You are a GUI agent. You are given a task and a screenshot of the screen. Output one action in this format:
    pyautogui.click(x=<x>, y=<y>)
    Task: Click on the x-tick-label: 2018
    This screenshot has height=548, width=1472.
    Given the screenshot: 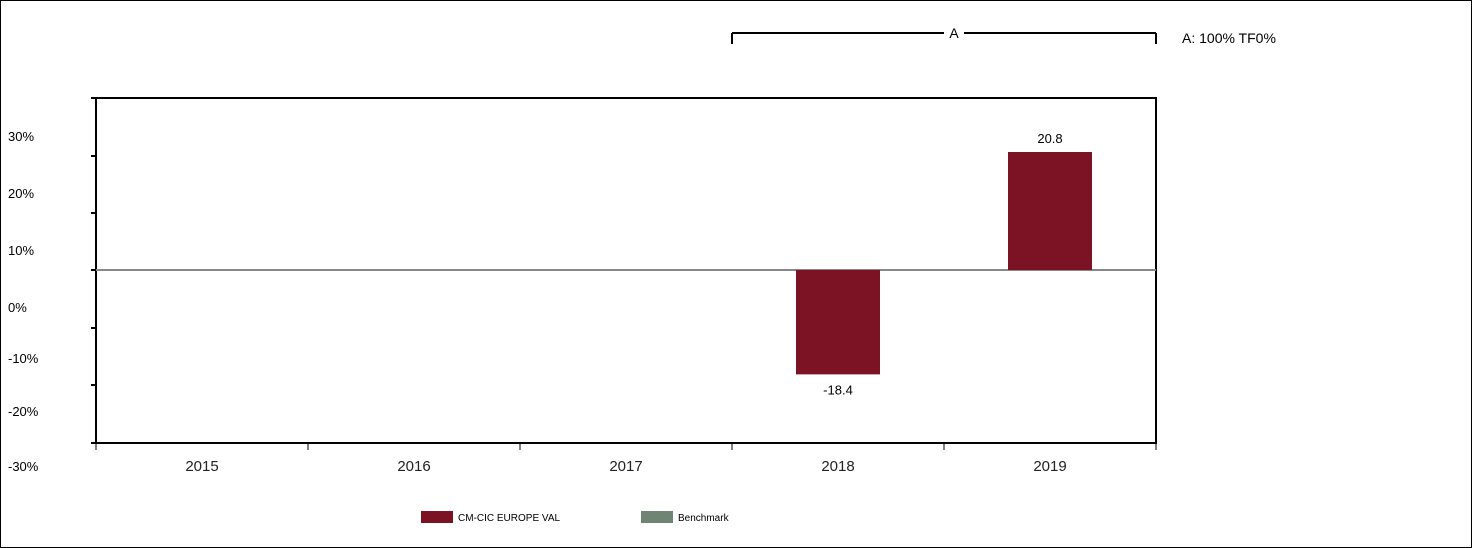 What is the action you would take?
    pyautogui.click(x=837, y=466)
    